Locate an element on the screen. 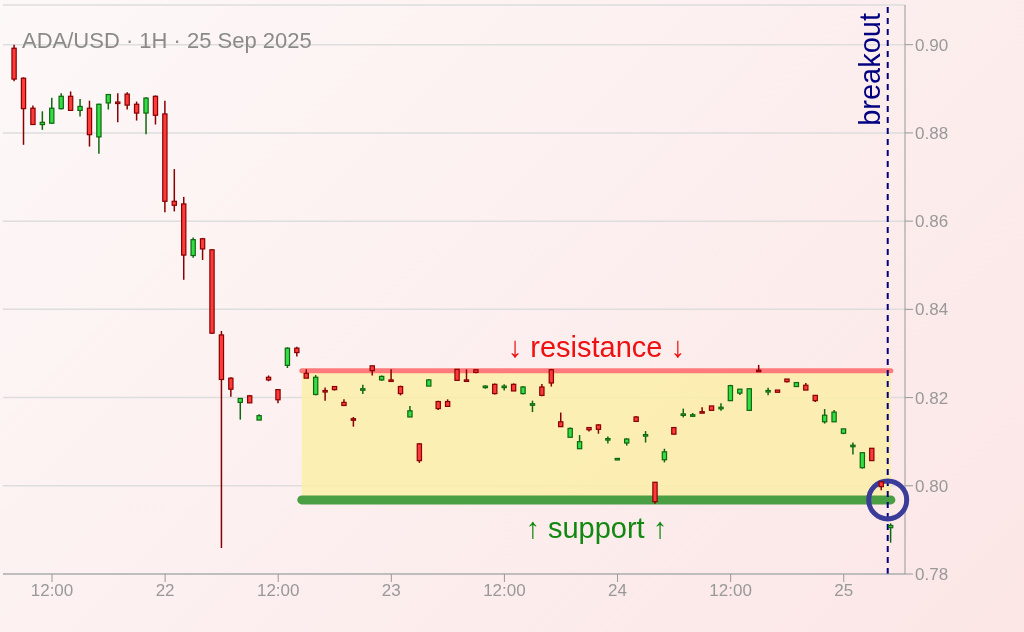 The image size is (1024, 632). series-label: ↑ support ↑ is located at coordinates (596, 528).